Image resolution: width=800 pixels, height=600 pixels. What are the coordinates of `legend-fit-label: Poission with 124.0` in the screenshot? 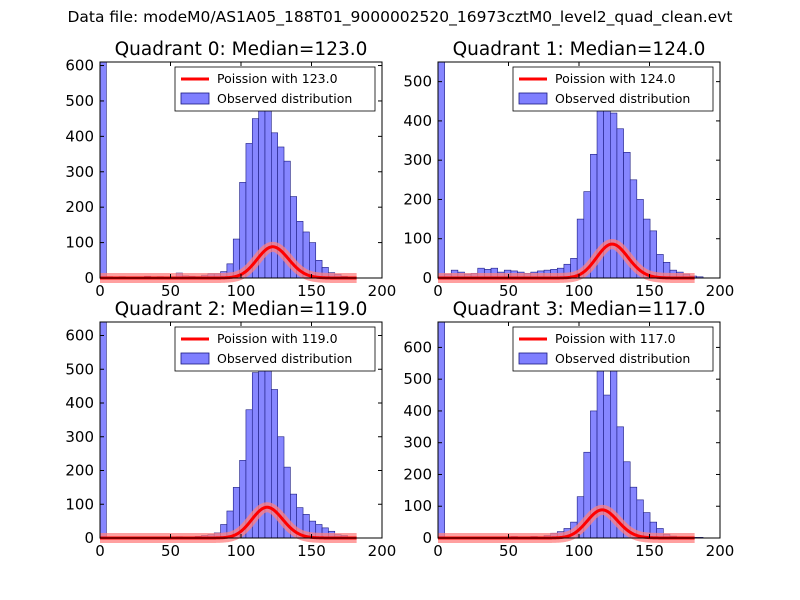 It's located at (615, 78).